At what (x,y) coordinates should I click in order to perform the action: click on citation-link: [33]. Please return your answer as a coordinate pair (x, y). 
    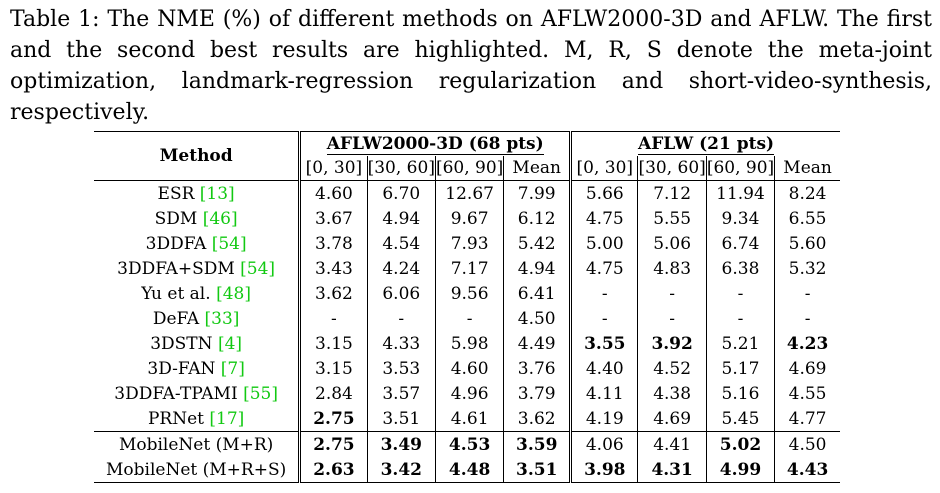
    Looking at the image, I should click on (222, 318).